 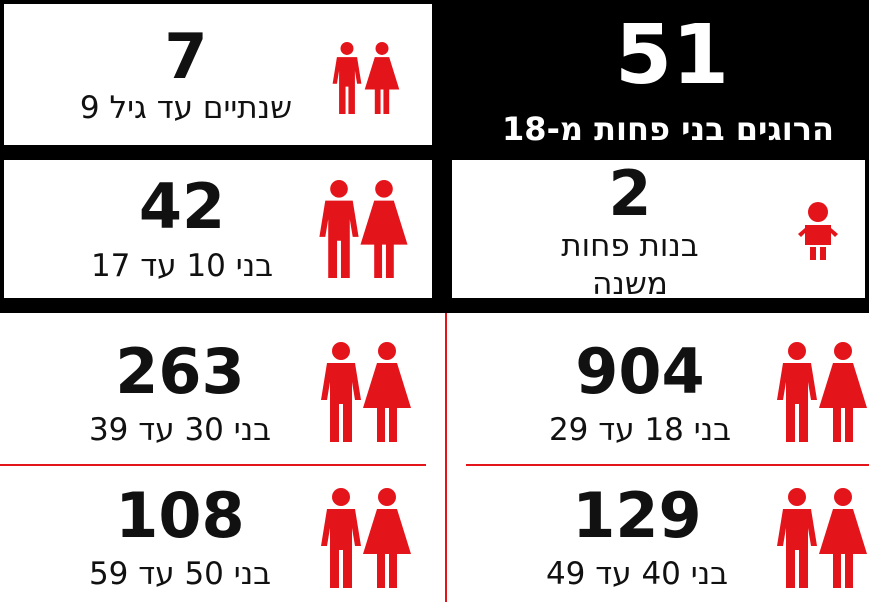 I want to click on headline-label: הרוגים בני פחות מ-18, so click(x=668, y=129).